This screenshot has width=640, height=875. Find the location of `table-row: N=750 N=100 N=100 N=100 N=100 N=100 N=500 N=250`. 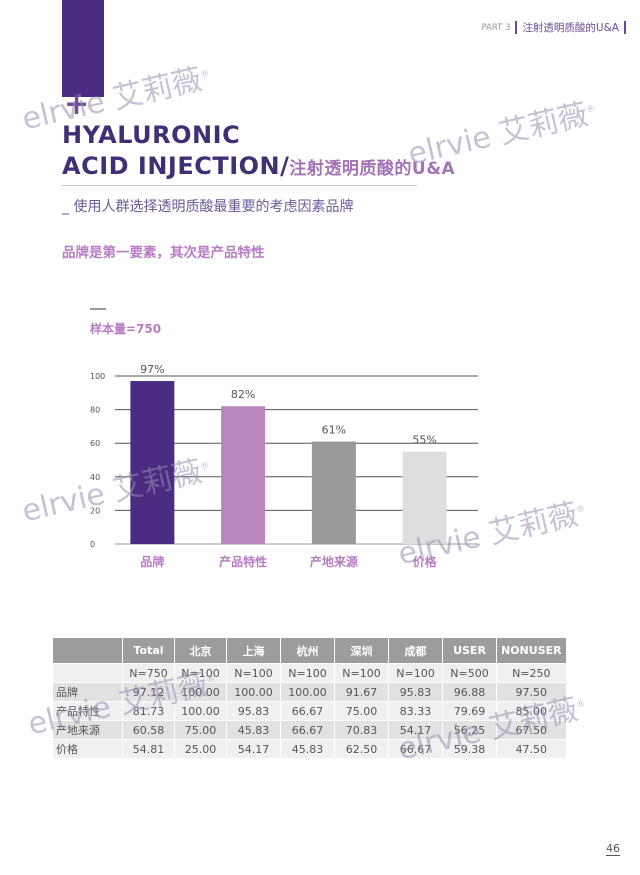

table-row: N=750 N=100 N=100 N=100 N=100 N=100 N=500 N=250 is located at coordinates (309, 673).